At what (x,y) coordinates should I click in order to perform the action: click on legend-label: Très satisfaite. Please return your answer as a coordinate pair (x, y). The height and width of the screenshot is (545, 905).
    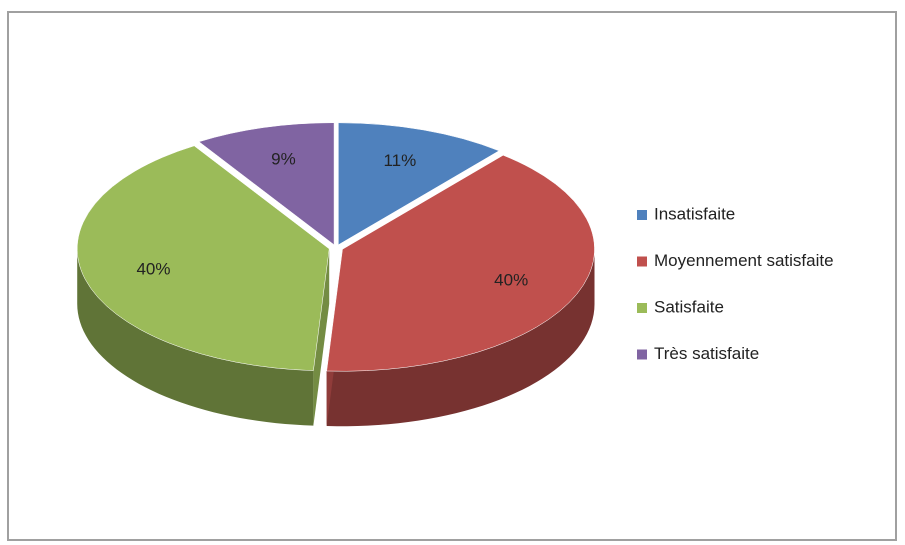
    Looking at the image, I should click on (706, 353).